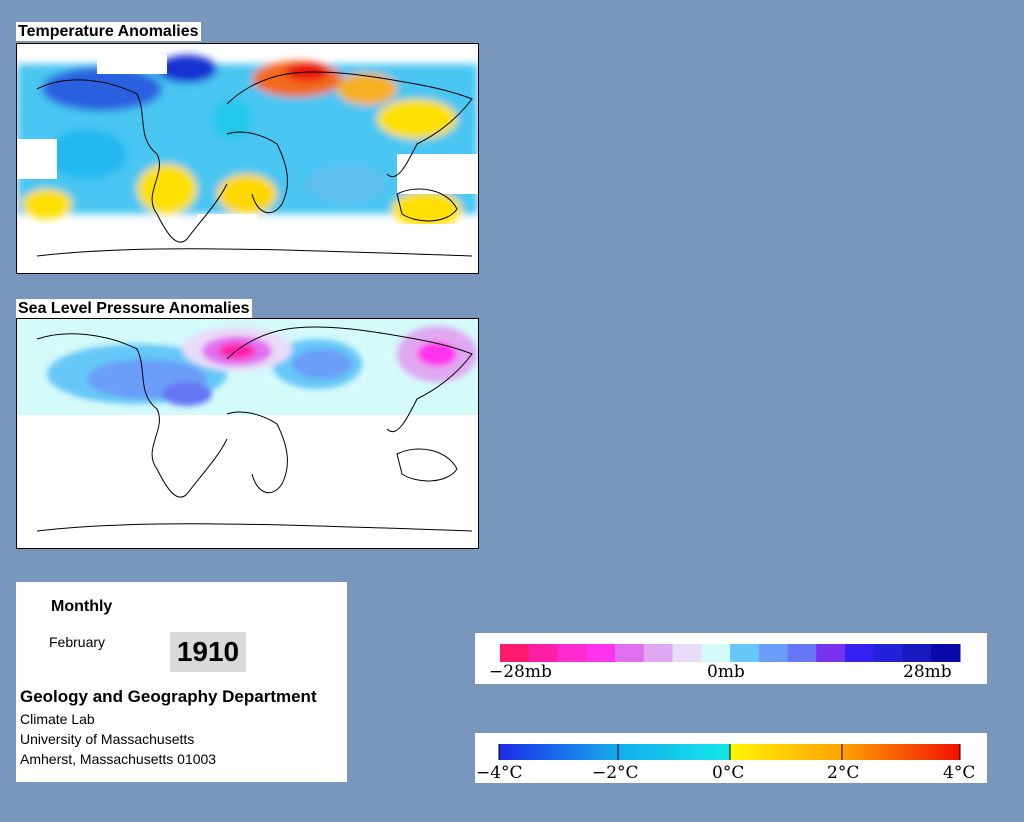 This screenshot has width=1024, height=822. Describe the element at coordinates (615, 773) in the screenshot. I see `temperature-legend-label-m2: −2°C` at that location.